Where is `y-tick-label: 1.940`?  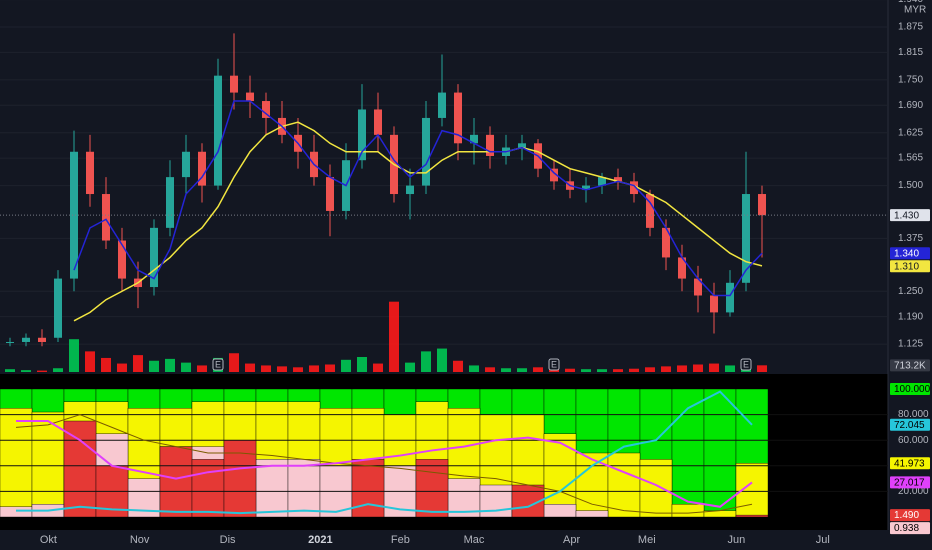
y-tick-label: 1.940 is located at coordinates (910, 2).